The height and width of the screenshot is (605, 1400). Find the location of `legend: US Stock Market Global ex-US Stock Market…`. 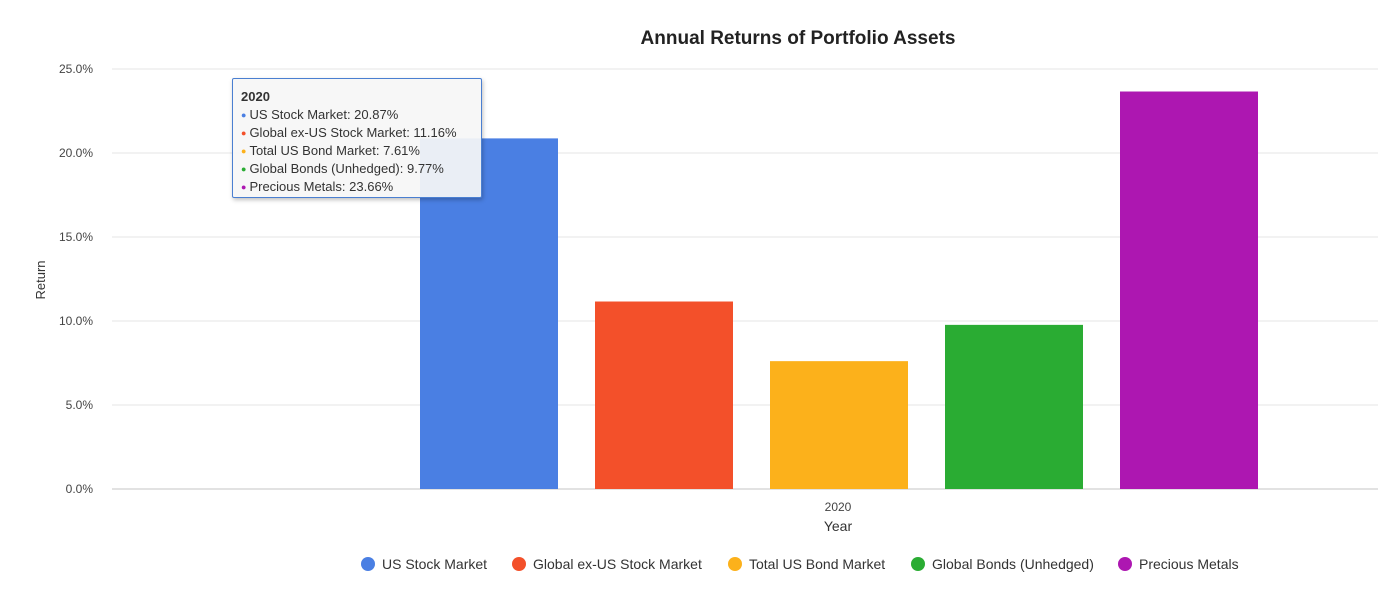

legend: US Stock Market Global ex-US Stock Market… is located at coordinates (800, 564).